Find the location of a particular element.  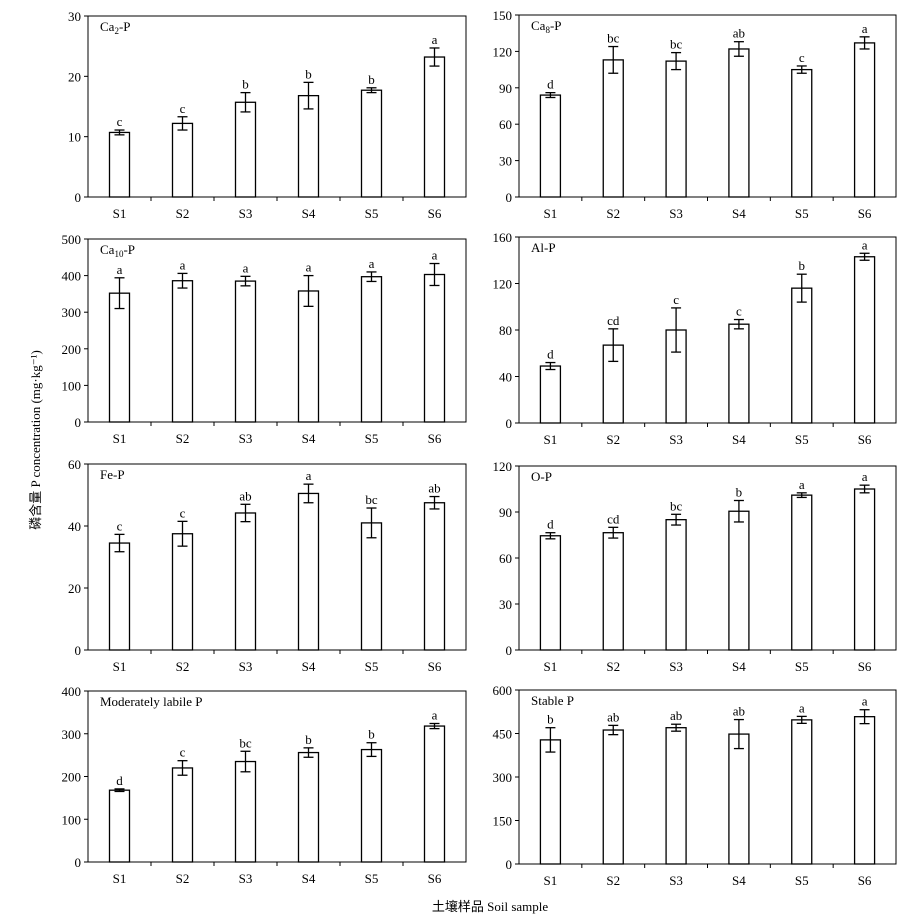

y-tick-label: 300 is located at coordinates (72, 312).